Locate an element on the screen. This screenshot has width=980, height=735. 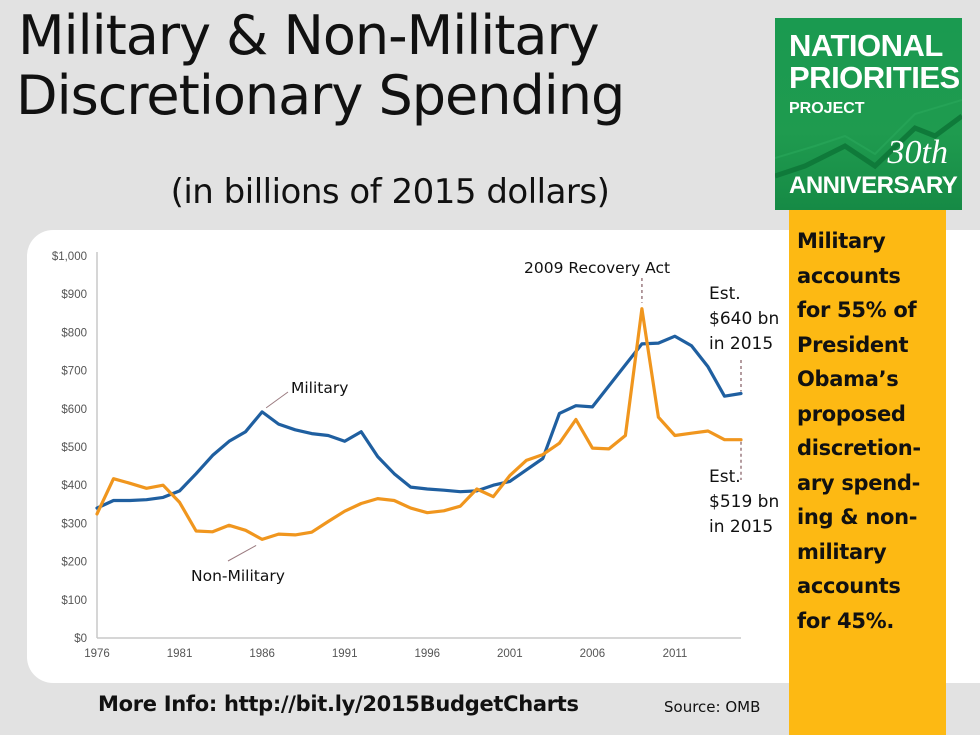
recovery-act-label: 2009 Recovery Act is located at coordinates (597, 268).